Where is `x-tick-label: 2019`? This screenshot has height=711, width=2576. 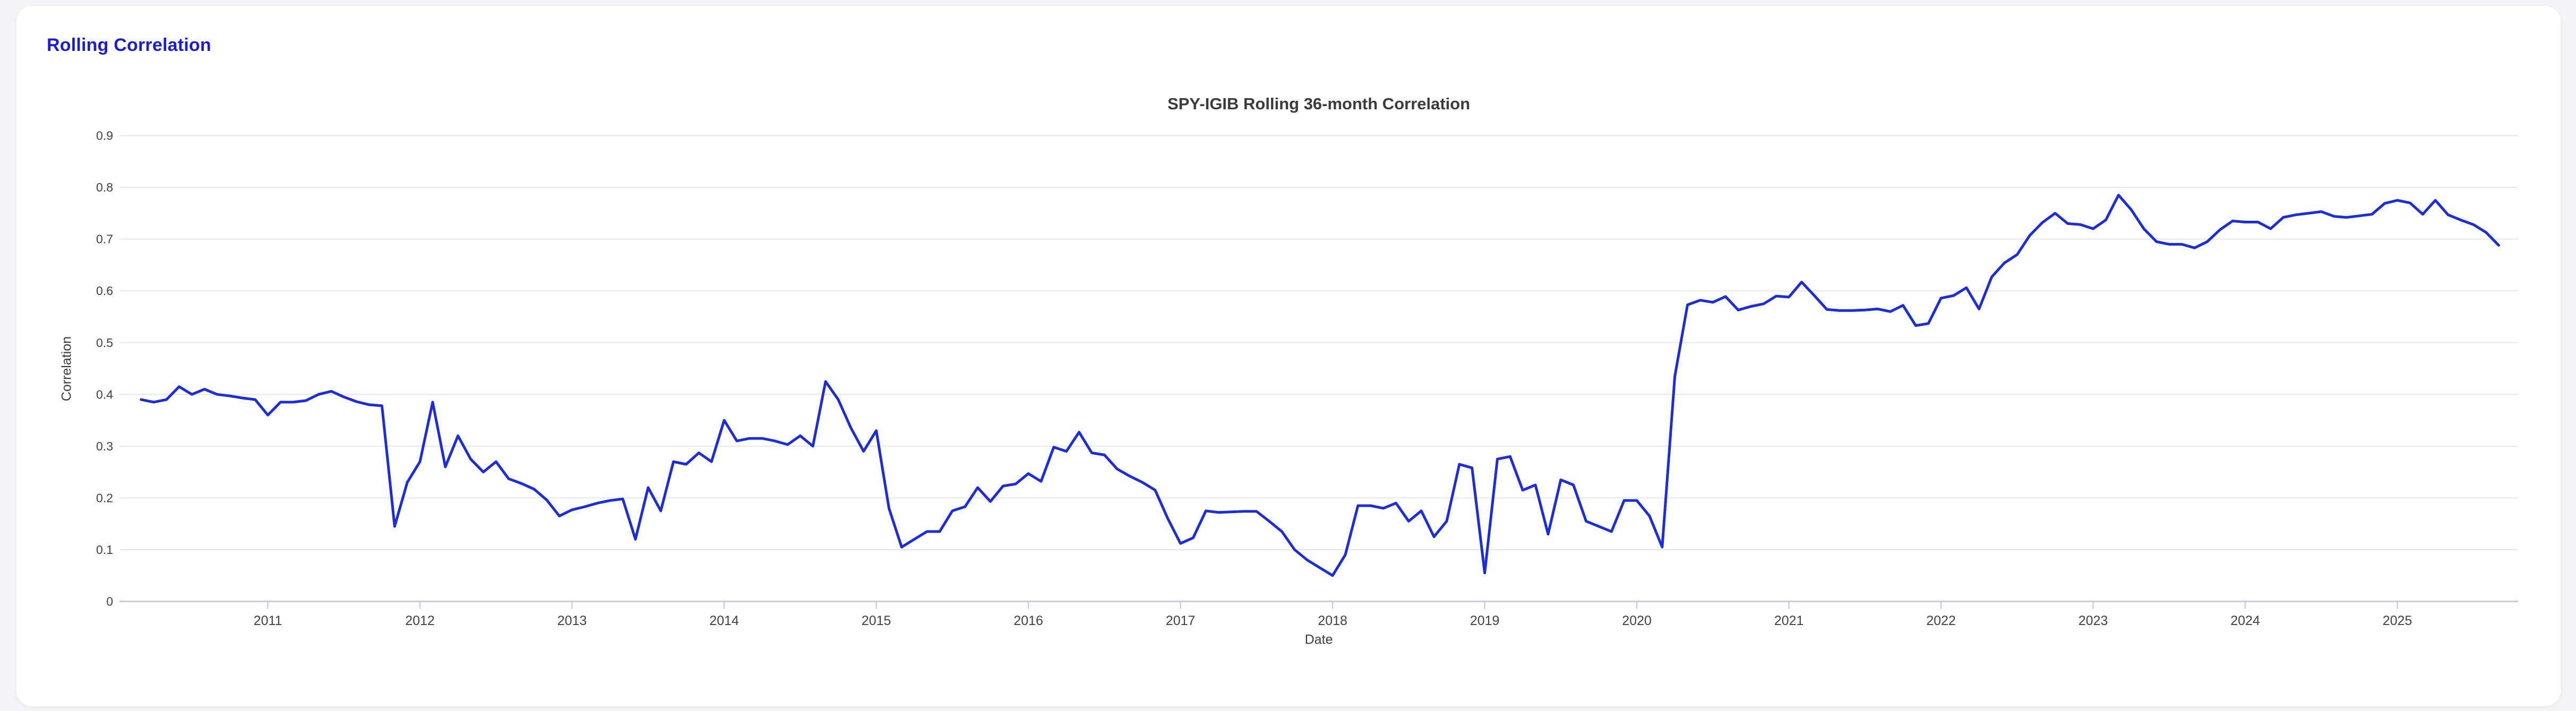 x-tick-label: 2019 is located at coordinates (1485, 620).